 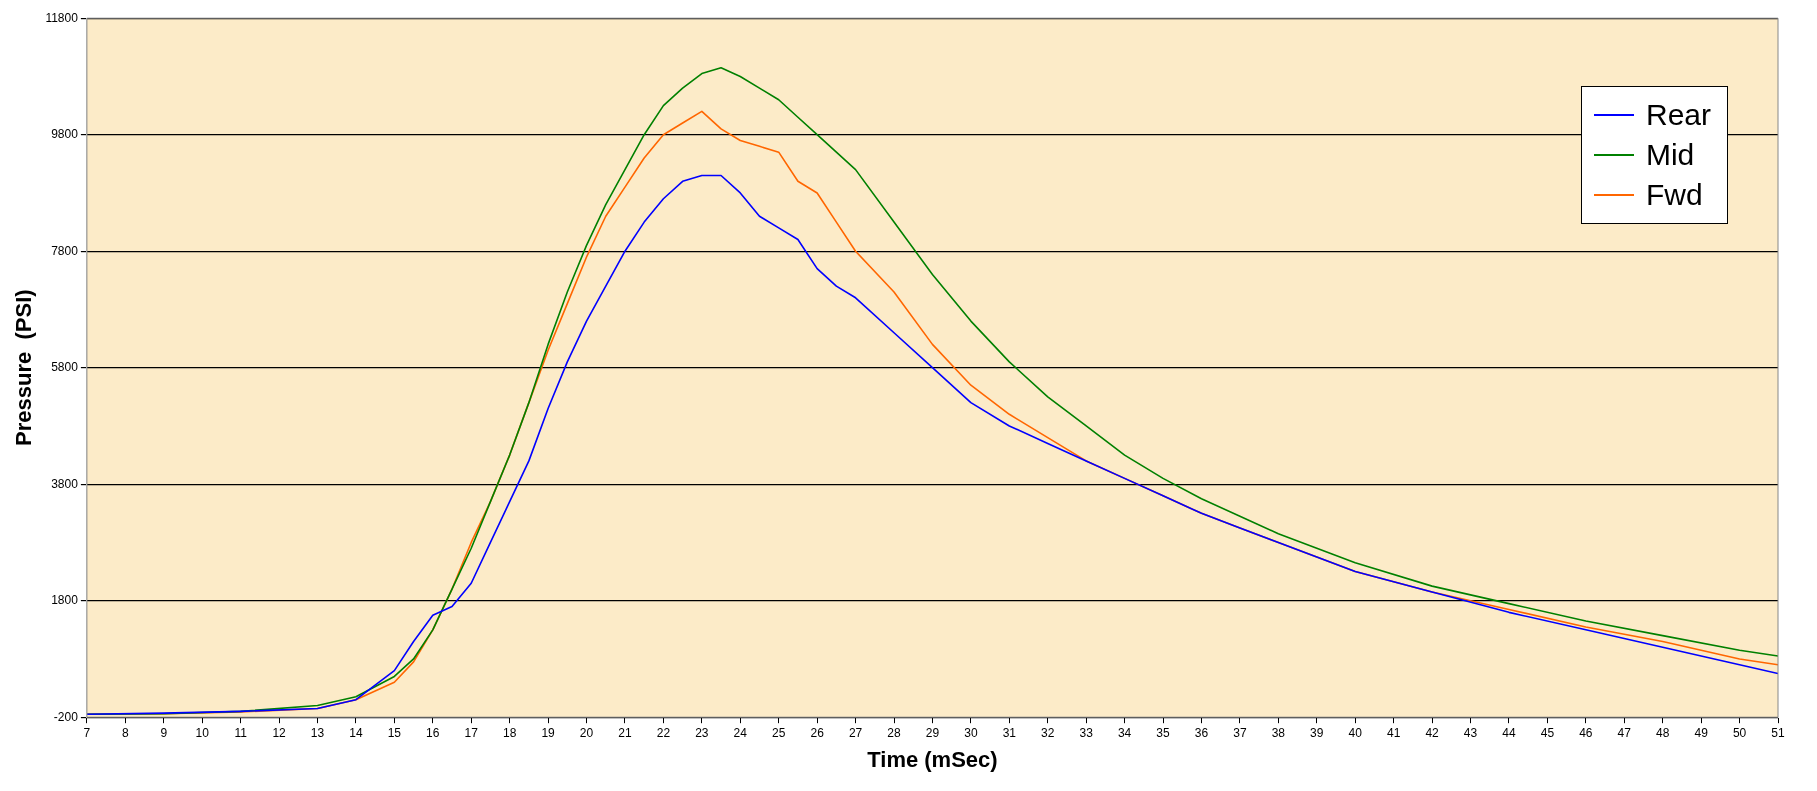 I want to click on x-tick-label: 33, so click(x=1086, y=732).